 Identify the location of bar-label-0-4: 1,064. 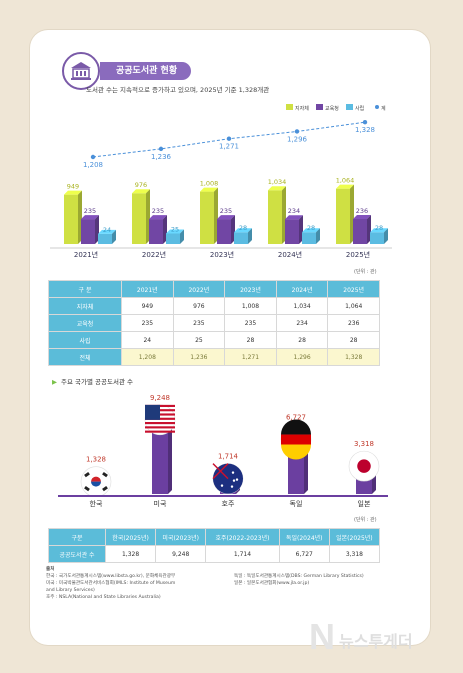
(345, 181).